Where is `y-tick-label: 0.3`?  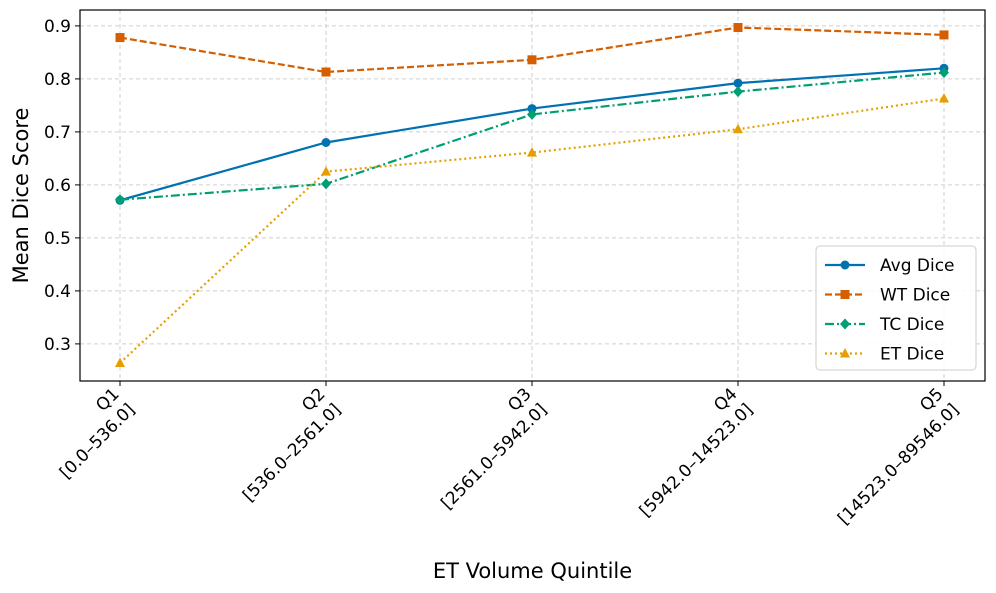 y-tick-label: 0.3 is located at coordinates (57, 345).